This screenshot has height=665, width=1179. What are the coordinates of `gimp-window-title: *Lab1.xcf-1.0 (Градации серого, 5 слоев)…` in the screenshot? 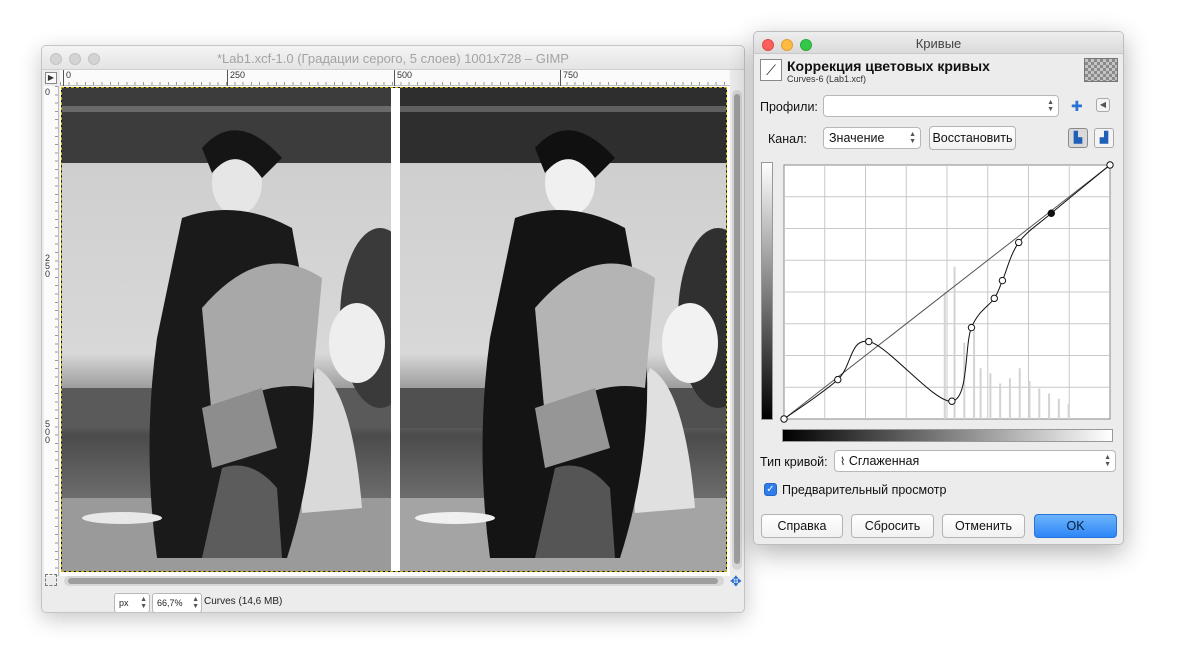 It's located at (393, 58).